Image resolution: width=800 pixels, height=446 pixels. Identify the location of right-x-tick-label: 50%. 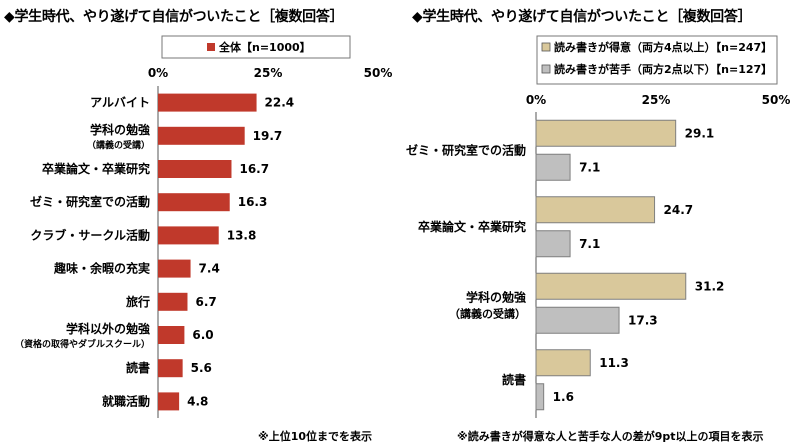
(776, 100).